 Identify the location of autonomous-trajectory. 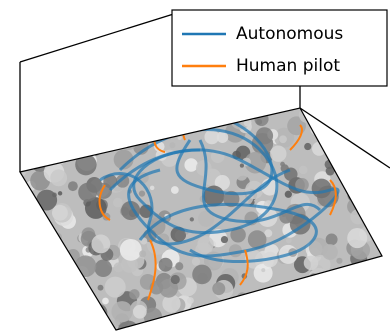
(260, 181).